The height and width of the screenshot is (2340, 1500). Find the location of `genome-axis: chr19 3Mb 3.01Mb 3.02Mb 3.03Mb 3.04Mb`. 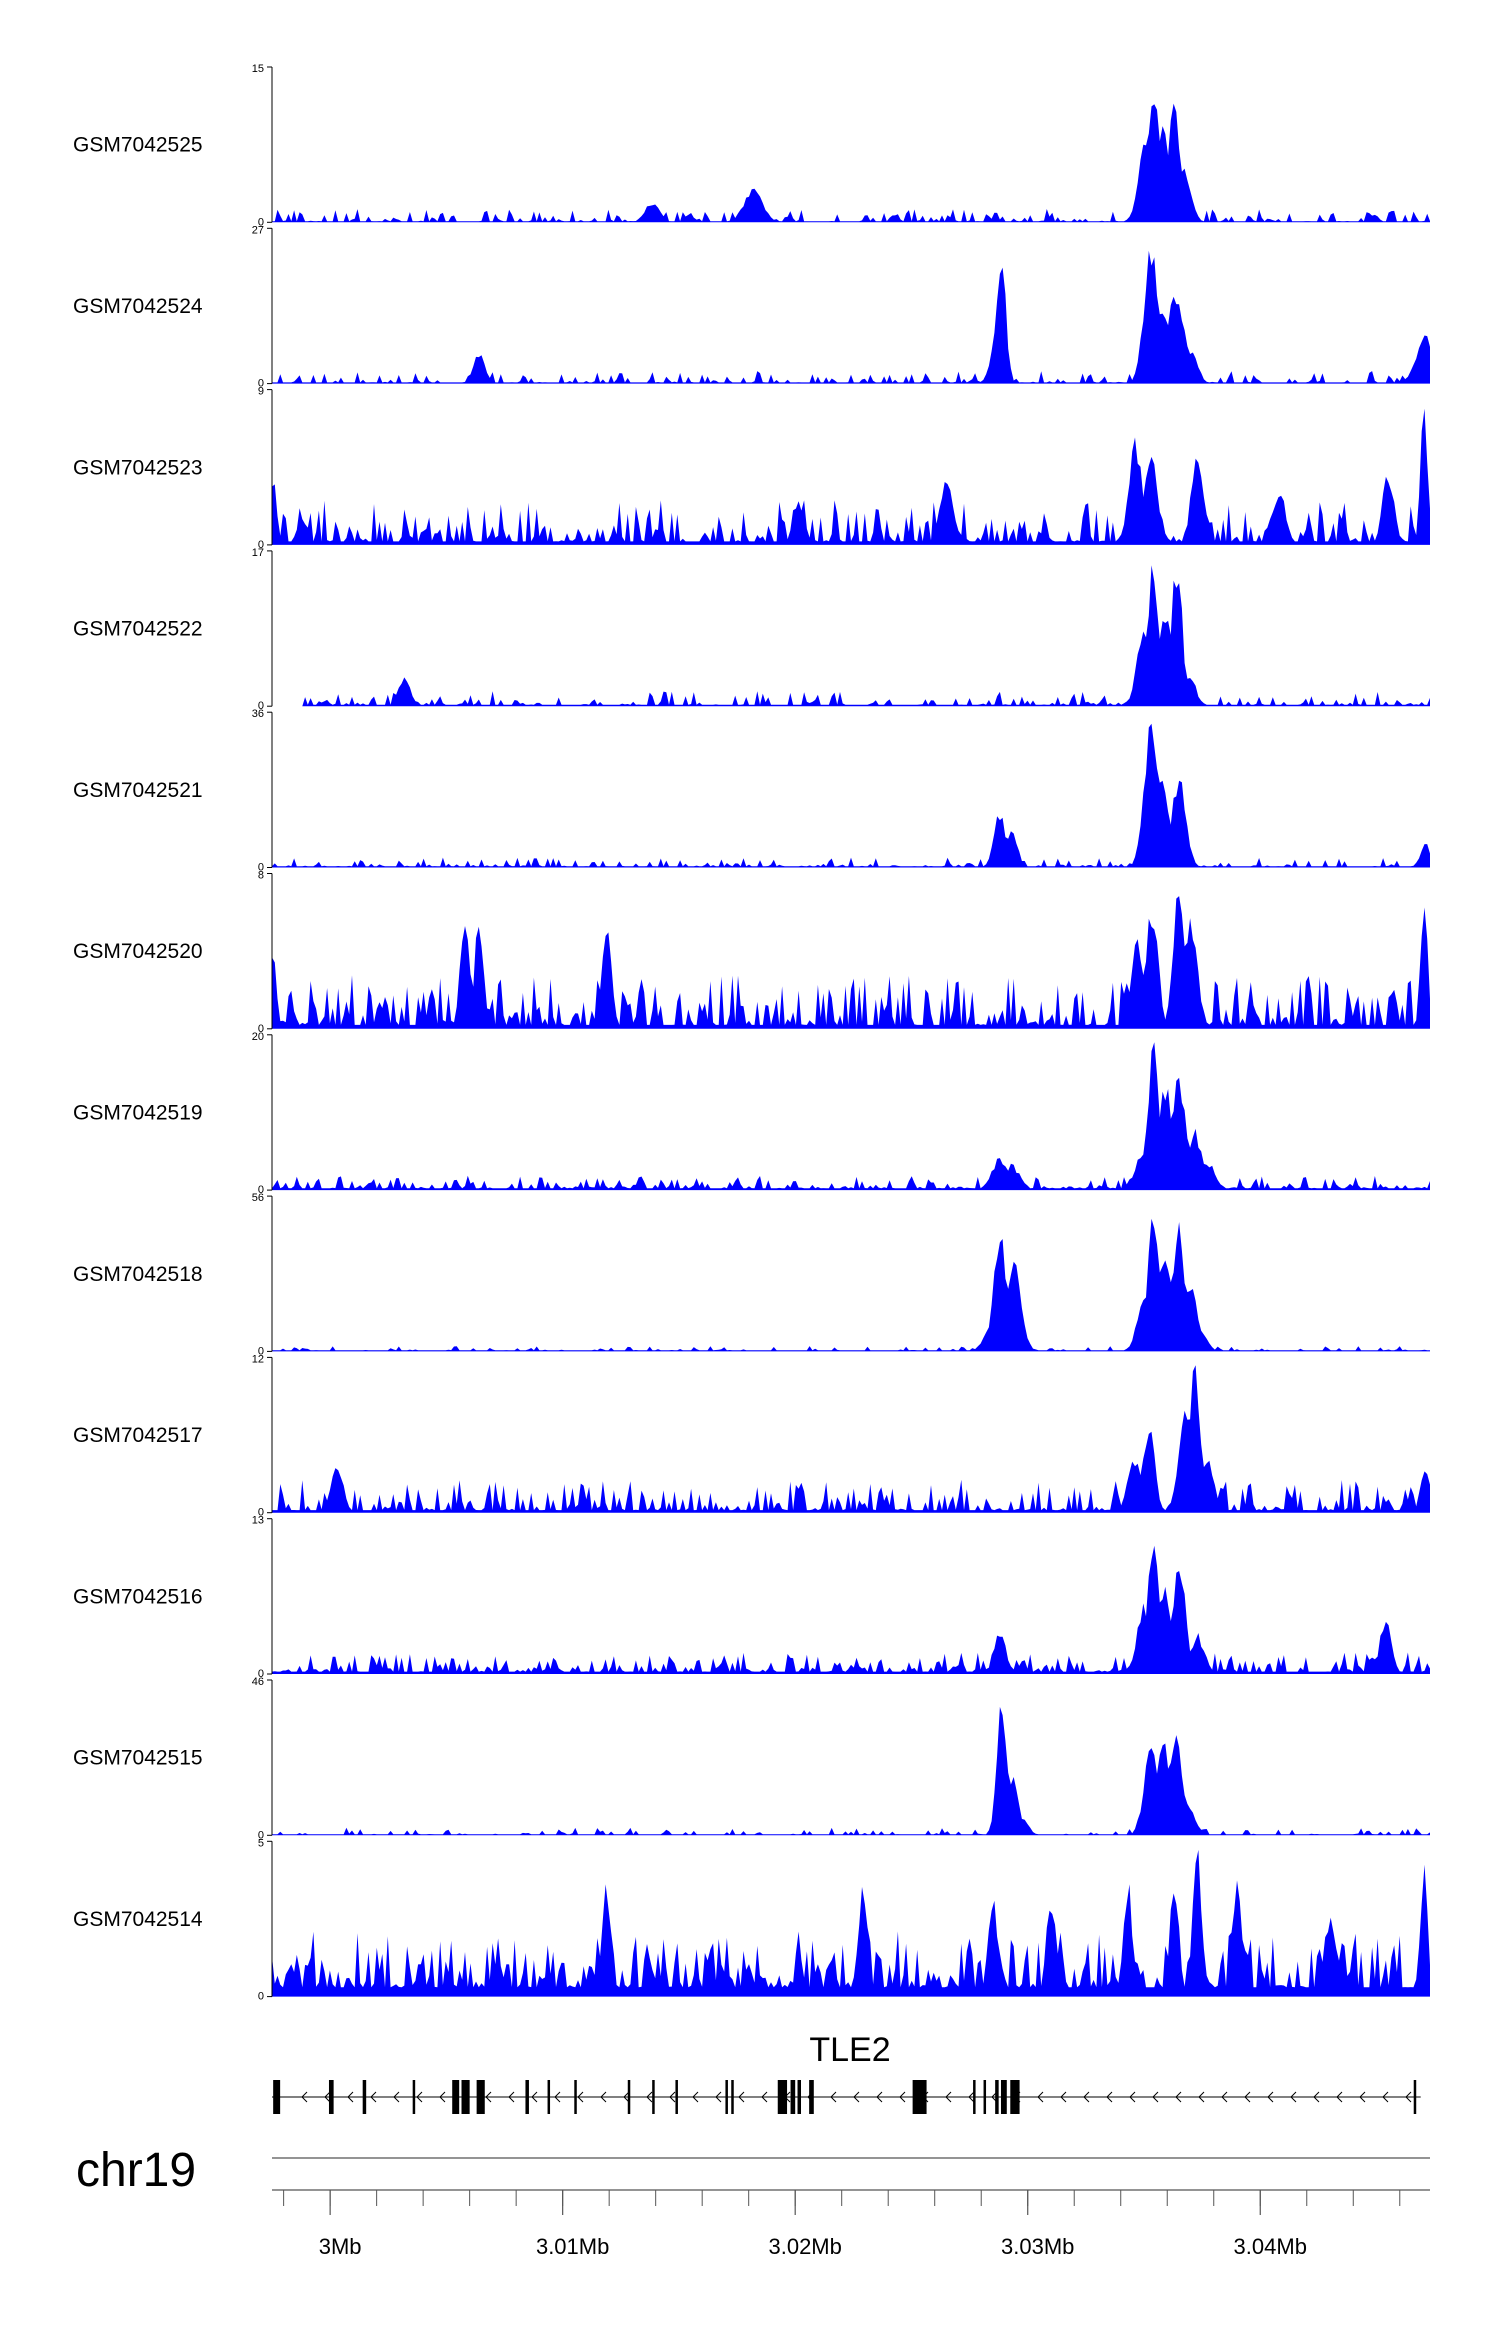

genome-axis: chr19 3Mb 3.01Mb 3.02Mb 3.03Mb 3.04Mb is located at coordinates (753, 2201).